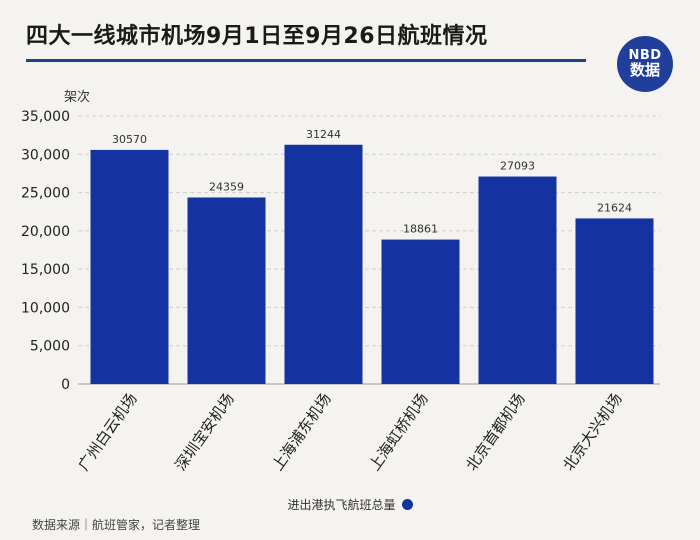 Image resolution: width=700 pixels, height=540 pixels. Describe the element at coordinates (341, 505) in the screenshot. I see `legend-label: 进出港执飞航班总量` at that location.